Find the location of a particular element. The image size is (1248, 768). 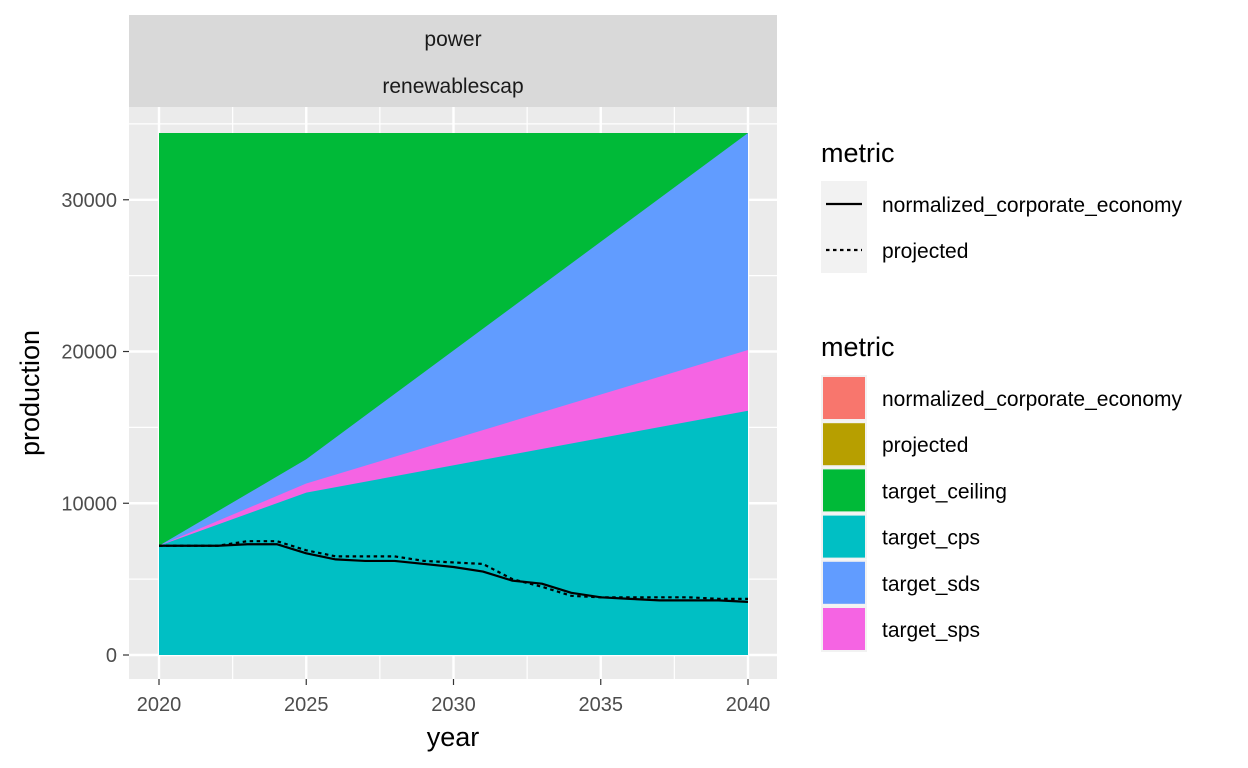

facet-strip-background is located at coordinates (453, 61).